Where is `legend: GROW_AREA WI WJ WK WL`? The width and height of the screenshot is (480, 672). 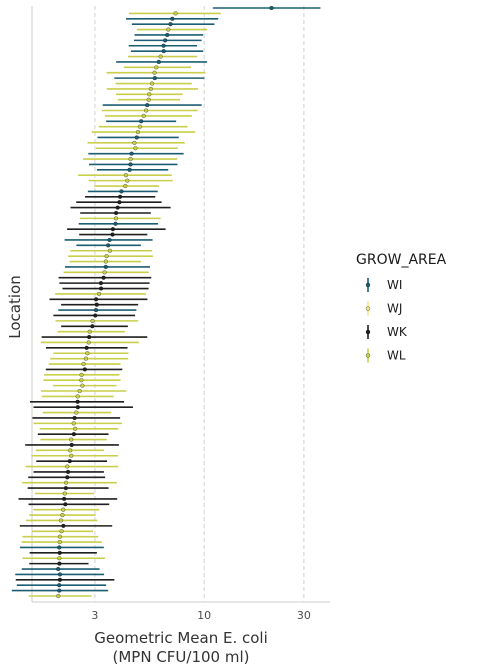
legend: GROW_AREA WI WJ WK WL is located at coordinates (401, 307).